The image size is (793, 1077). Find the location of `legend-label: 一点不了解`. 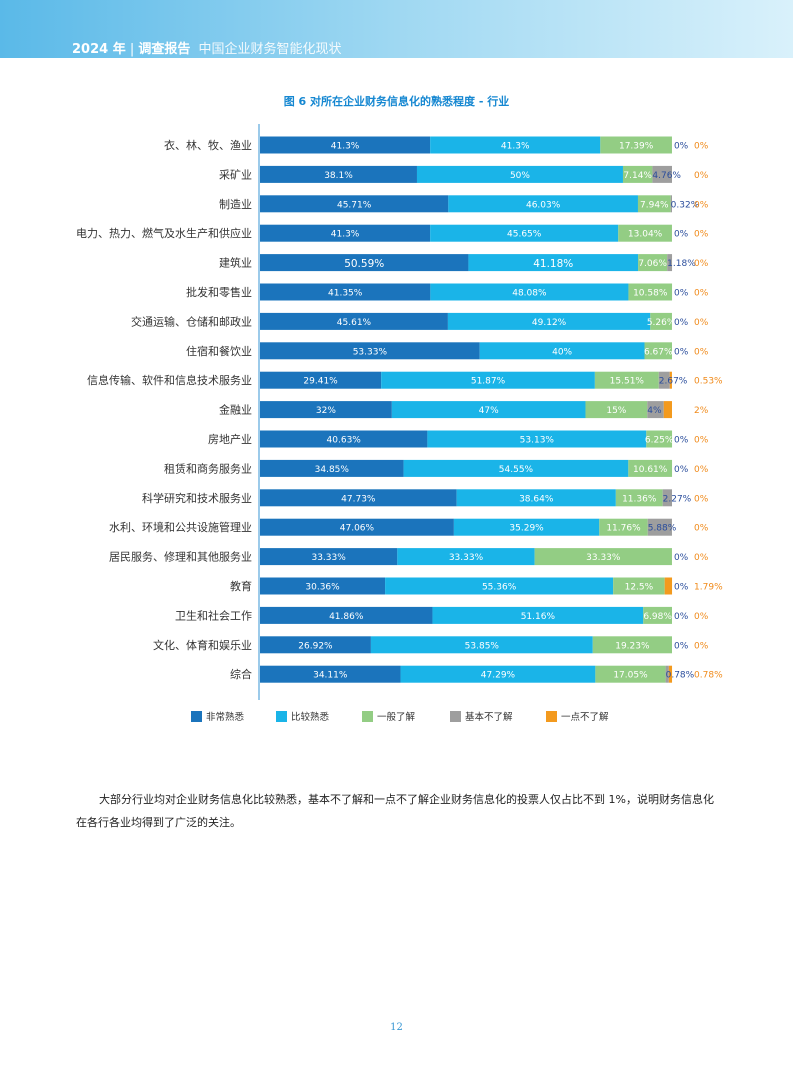

legend-label: 一点不了解 is located at coordinates (585, 717).